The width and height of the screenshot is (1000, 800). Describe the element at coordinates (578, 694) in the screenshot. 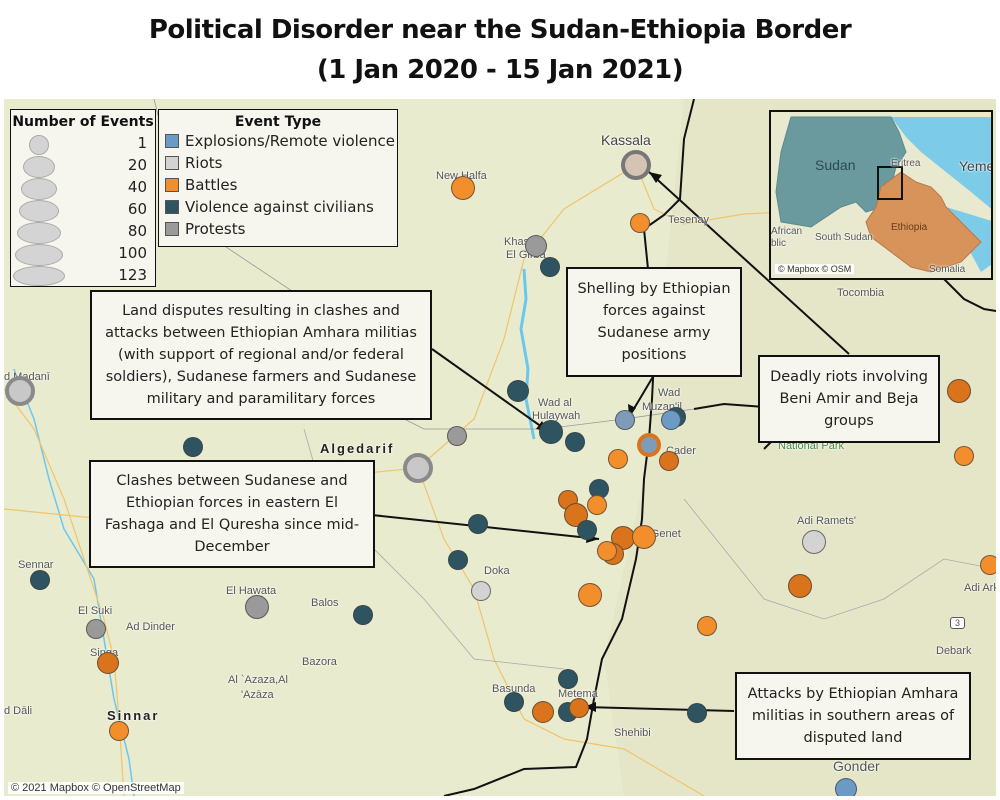

I see `place-metema: Metema` at that location.